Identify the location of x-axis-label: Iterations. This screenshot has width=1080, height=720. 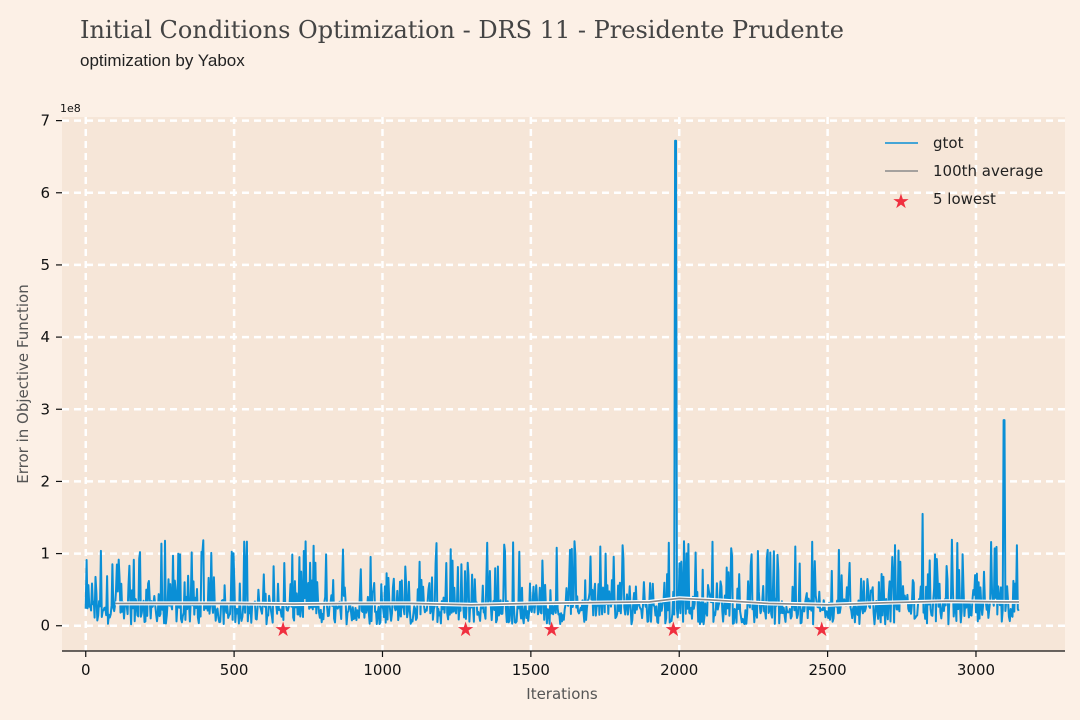
(562, 694).